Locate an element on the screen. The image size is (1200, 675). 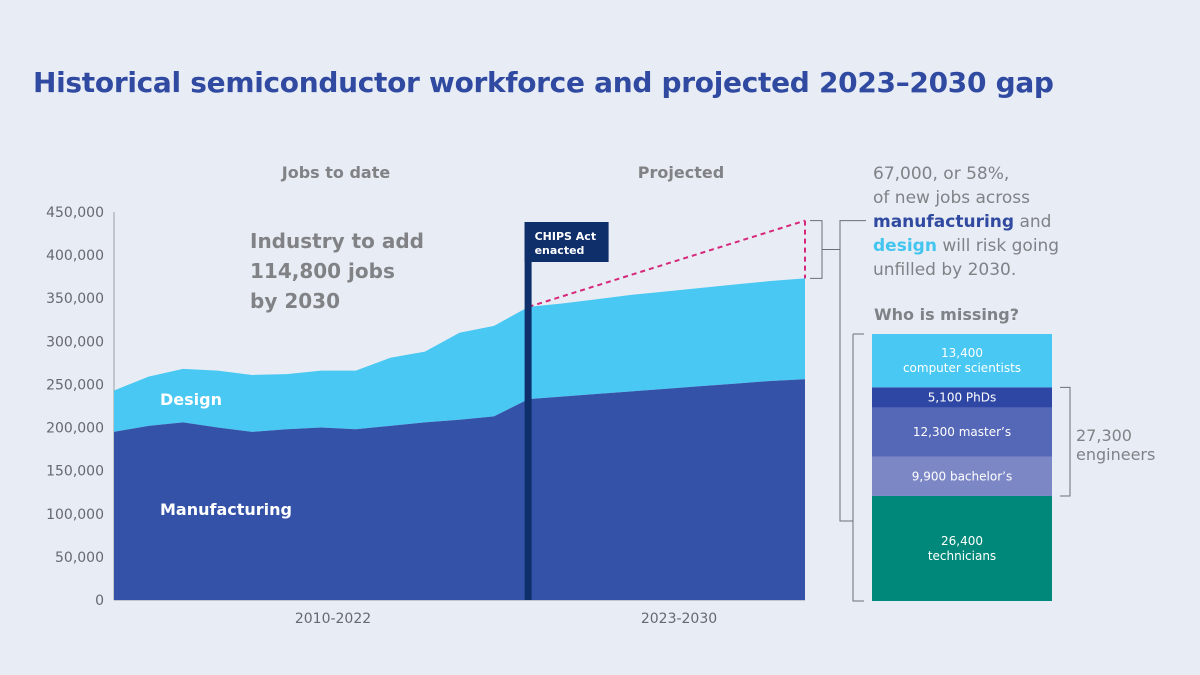
y-tick-label: 200,000 is located at coordinates (75, 429).